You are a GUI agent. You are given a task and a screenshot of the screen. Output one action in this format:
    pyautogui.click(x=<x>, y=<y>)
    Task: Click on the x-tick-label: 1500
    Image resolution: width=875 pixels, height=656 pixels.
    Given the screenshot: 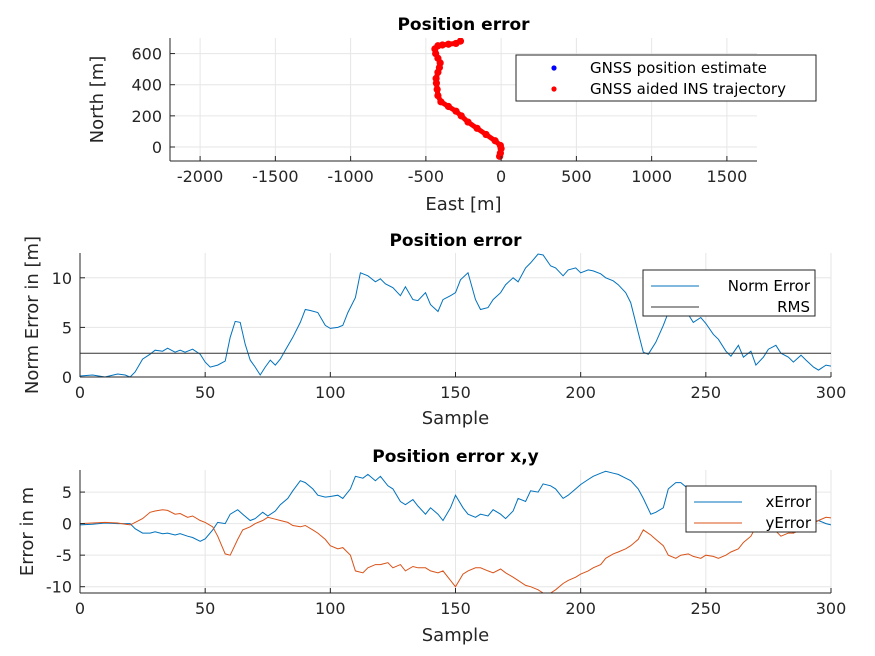 What is the action you would take?
    pyautogui.click(x=727, y=176)
    